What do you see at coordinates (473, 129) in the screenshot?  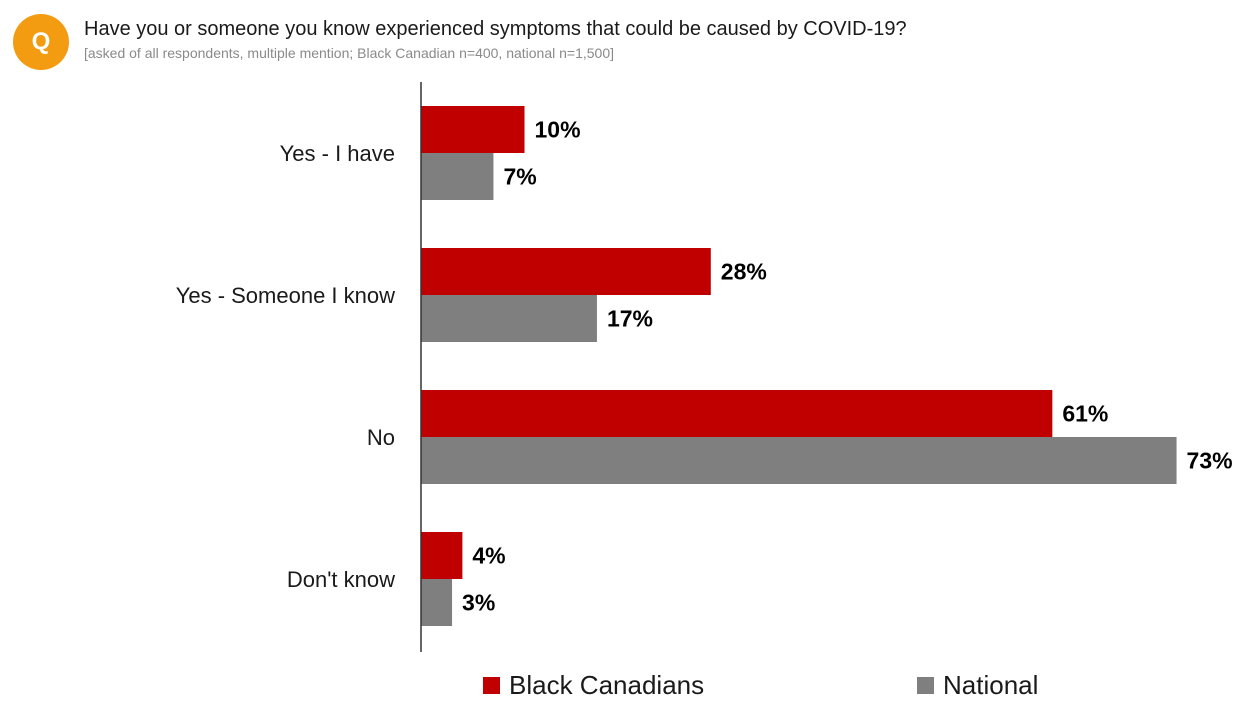 I see `bar-black-canadians-yes-i-have` at bounding box center [473, 129].